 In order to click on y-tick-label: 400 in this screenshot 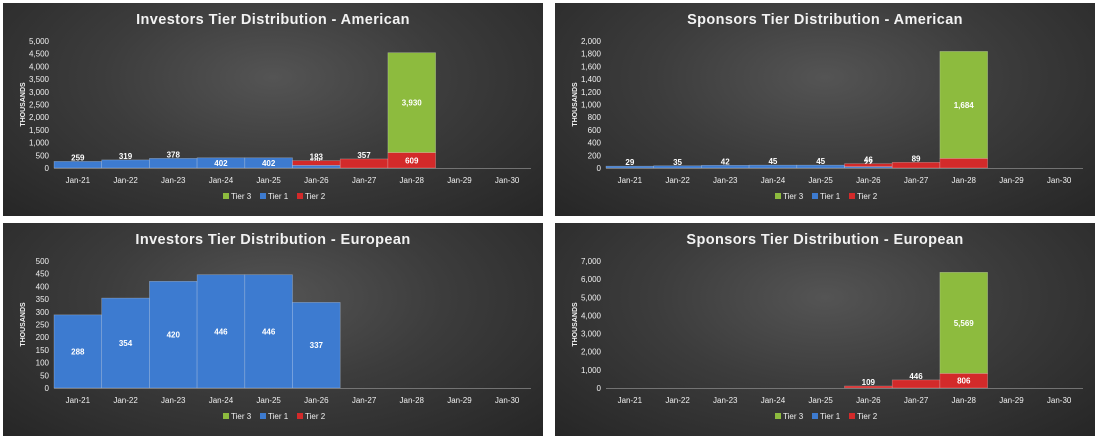, I will do `click(43, 286)`.